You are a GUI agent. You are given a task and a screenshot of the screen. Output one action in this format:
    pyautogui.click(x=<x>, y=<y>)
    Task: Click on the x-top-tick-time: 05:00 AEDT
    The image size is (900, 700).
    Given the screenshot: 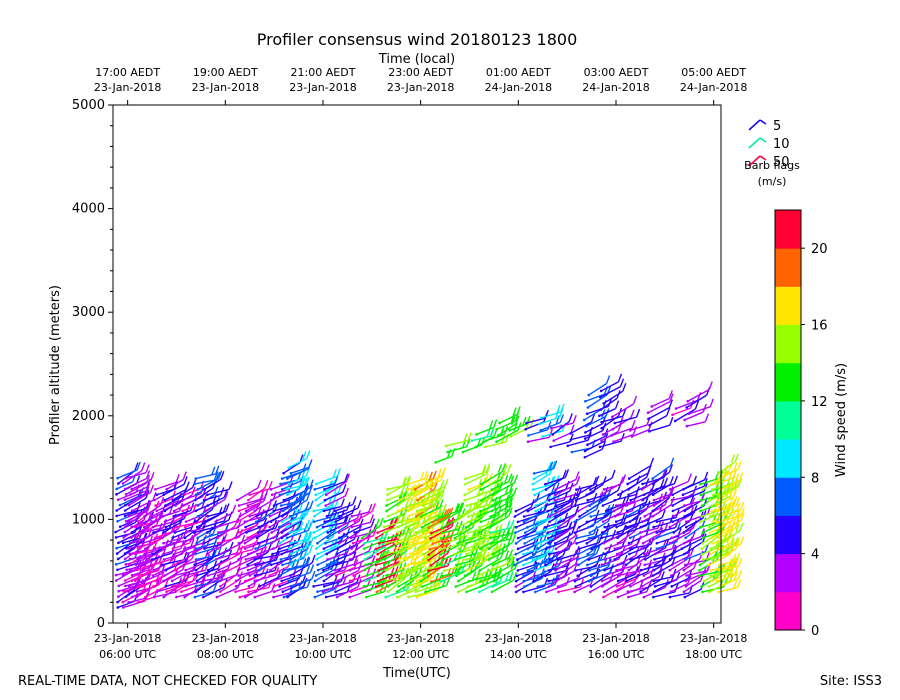 What is the action you would take?
    pyautogui.click(x=713, y=72)
    